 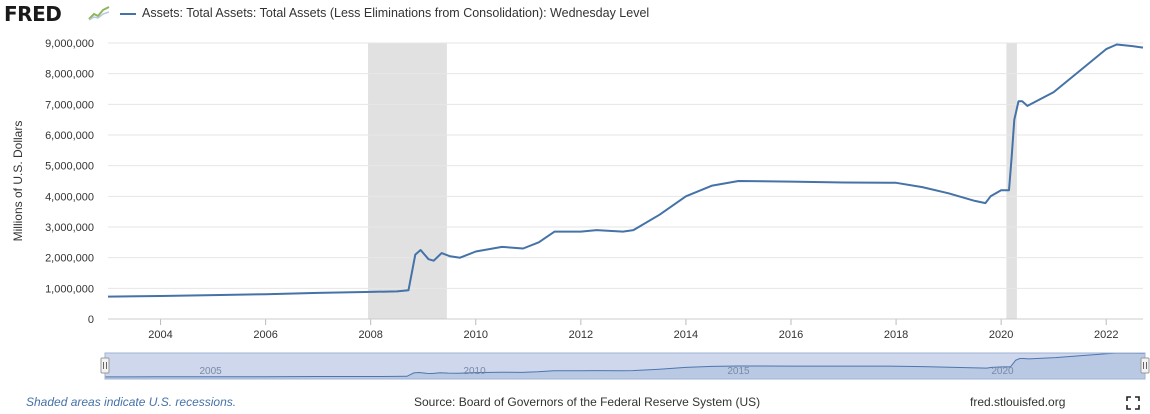 What do you see at coordinates (896, 335) in the screenshot?
I see `x-tick-label: 2018` at bounding box center [896, 335].